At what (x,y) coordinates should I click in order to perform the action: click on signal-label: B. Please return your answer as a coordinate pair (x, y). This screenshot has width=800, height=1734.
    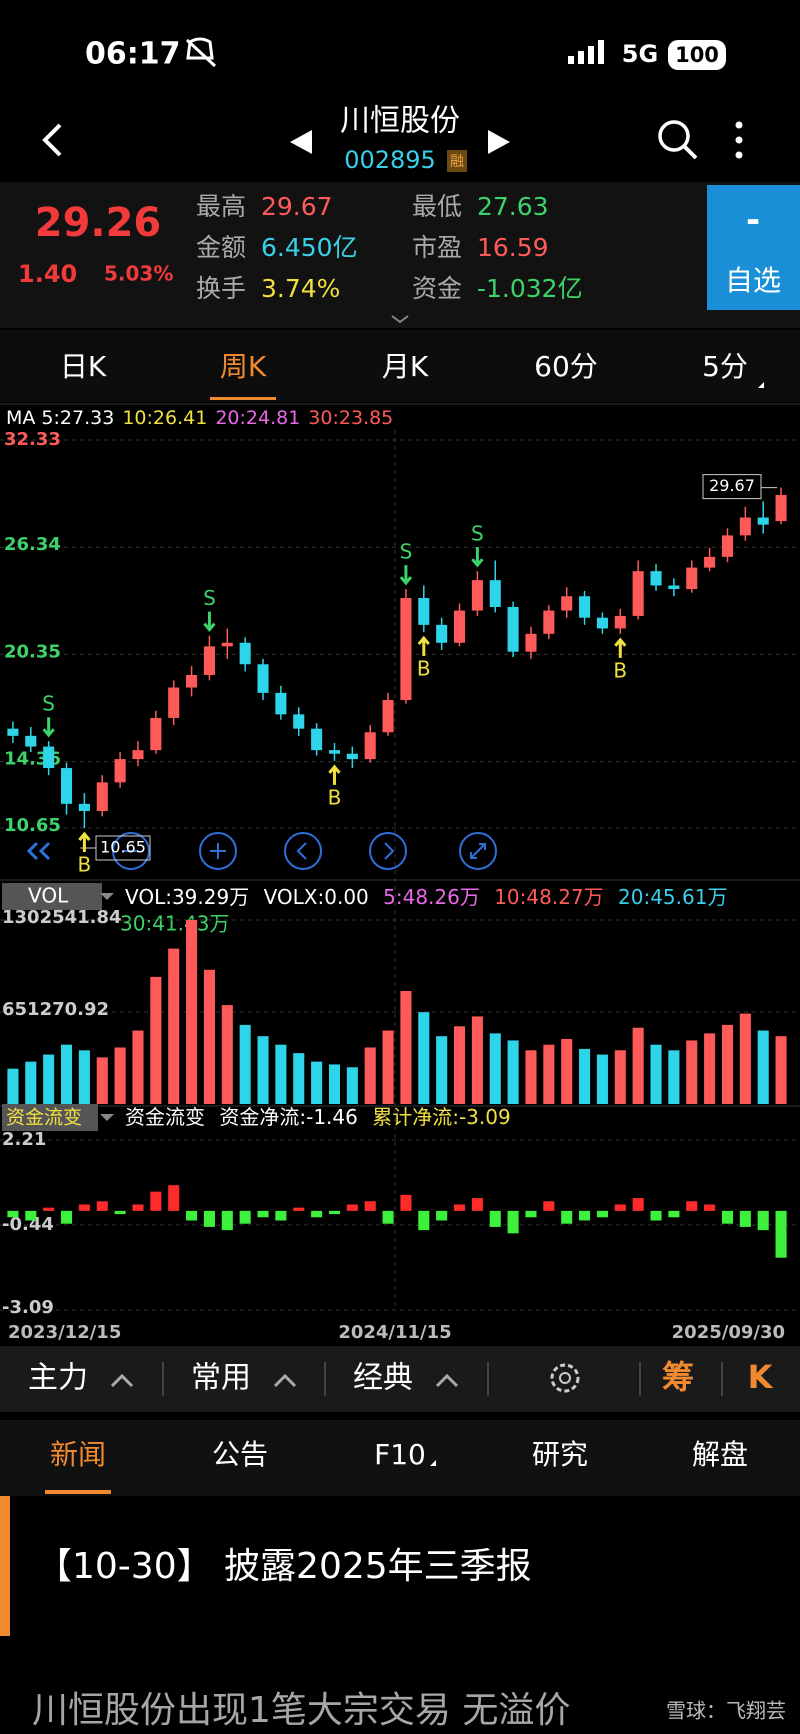
    Looking at the image, I should click on (85, 865).